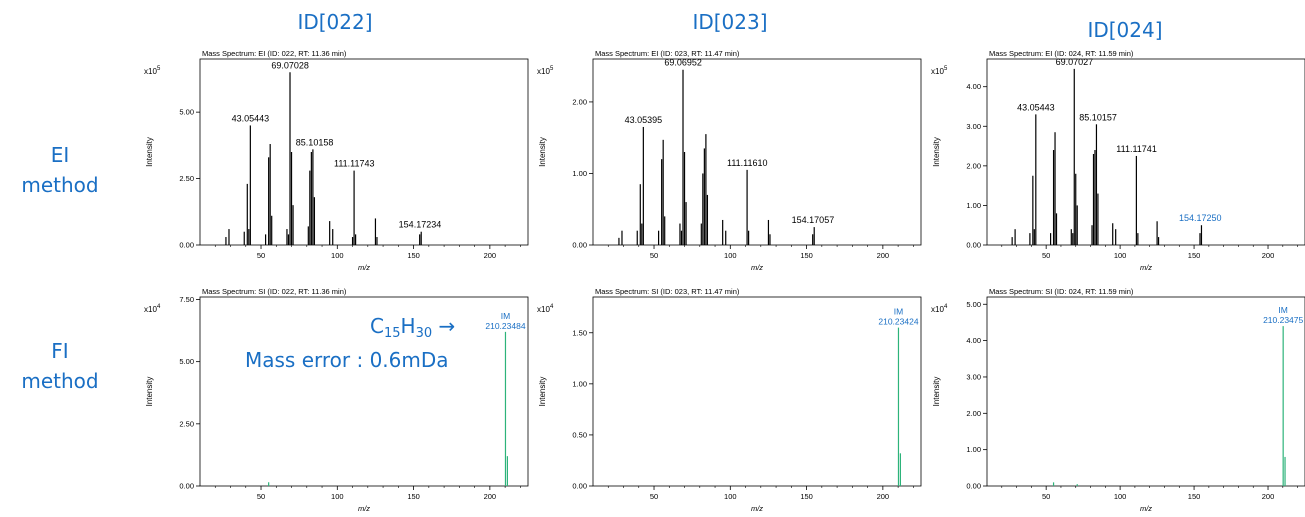  Describe the element at coordinates (654, 255) in the screenshot. I see `chart1-xtick-label: 50` at that location.